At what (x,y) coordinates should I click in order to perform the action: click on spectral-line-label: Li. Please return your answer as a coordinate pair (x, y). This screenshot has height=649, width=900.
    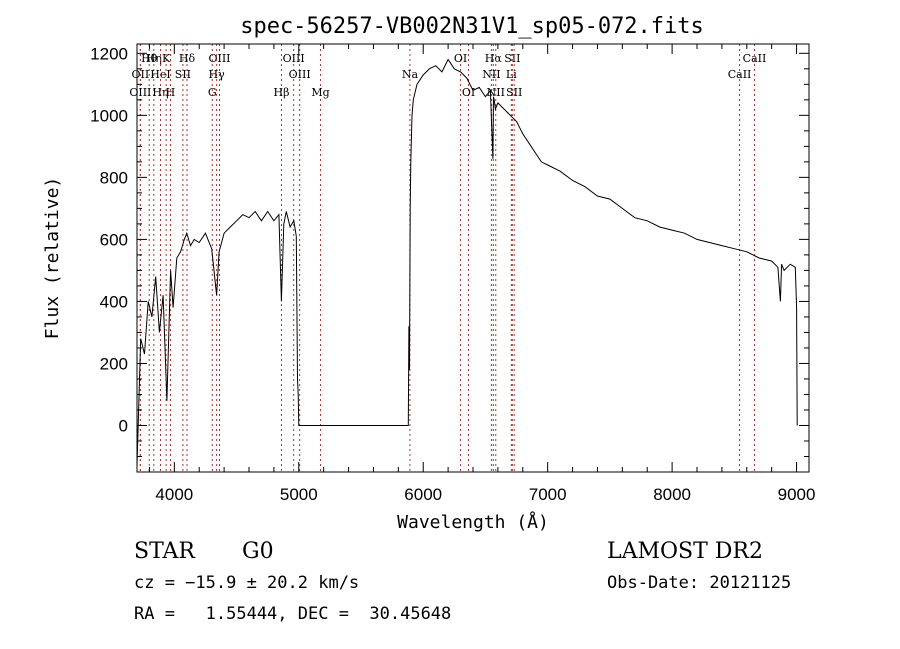
    Looking at the image, I should click on (511, 74).